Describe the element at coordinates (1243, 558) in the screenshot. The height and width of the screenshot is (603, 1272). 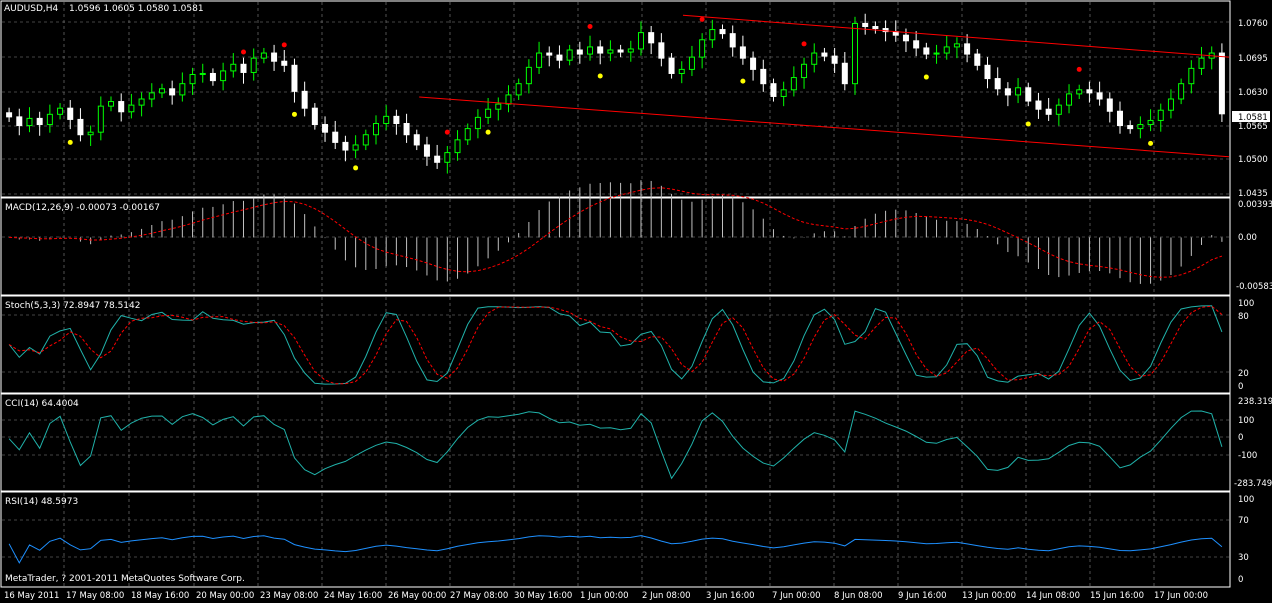
I see `rsi-tick: 30` at that location.